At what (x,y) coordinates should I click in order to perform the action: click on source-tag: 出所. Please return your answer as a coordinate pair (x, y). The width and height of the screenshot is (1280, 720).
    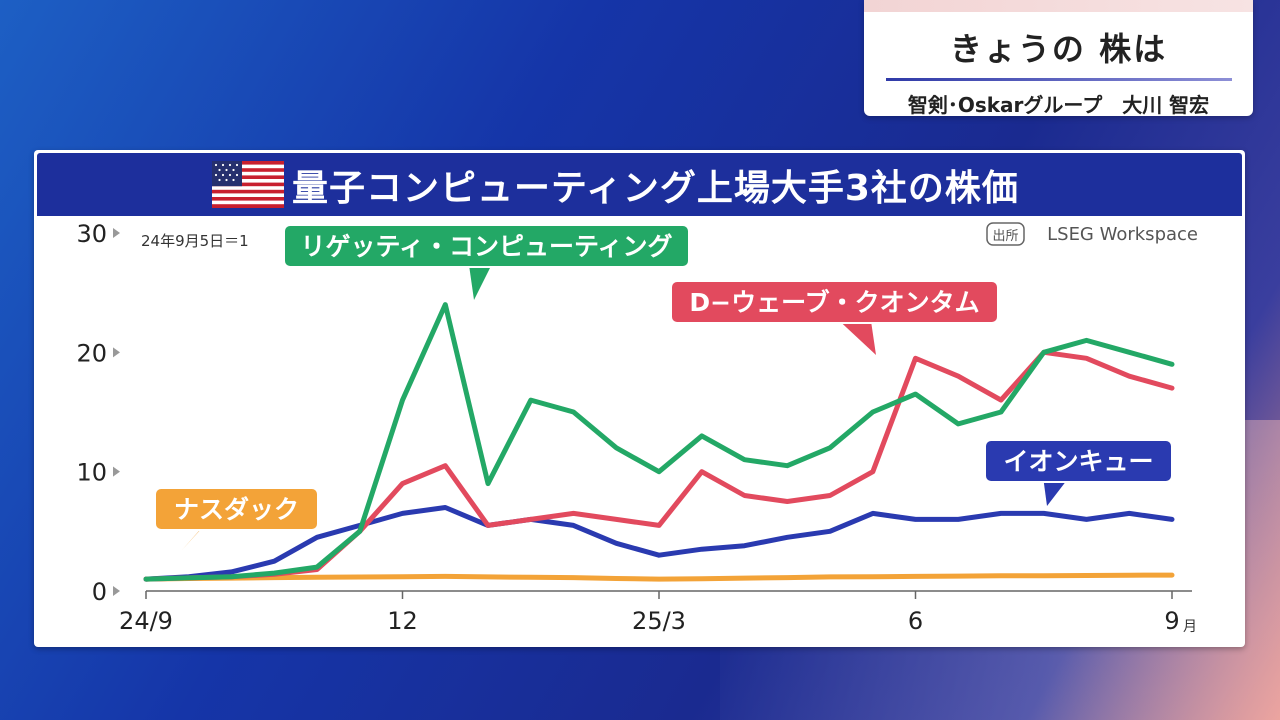
    Looking at the image, I should click on (1005, 236).